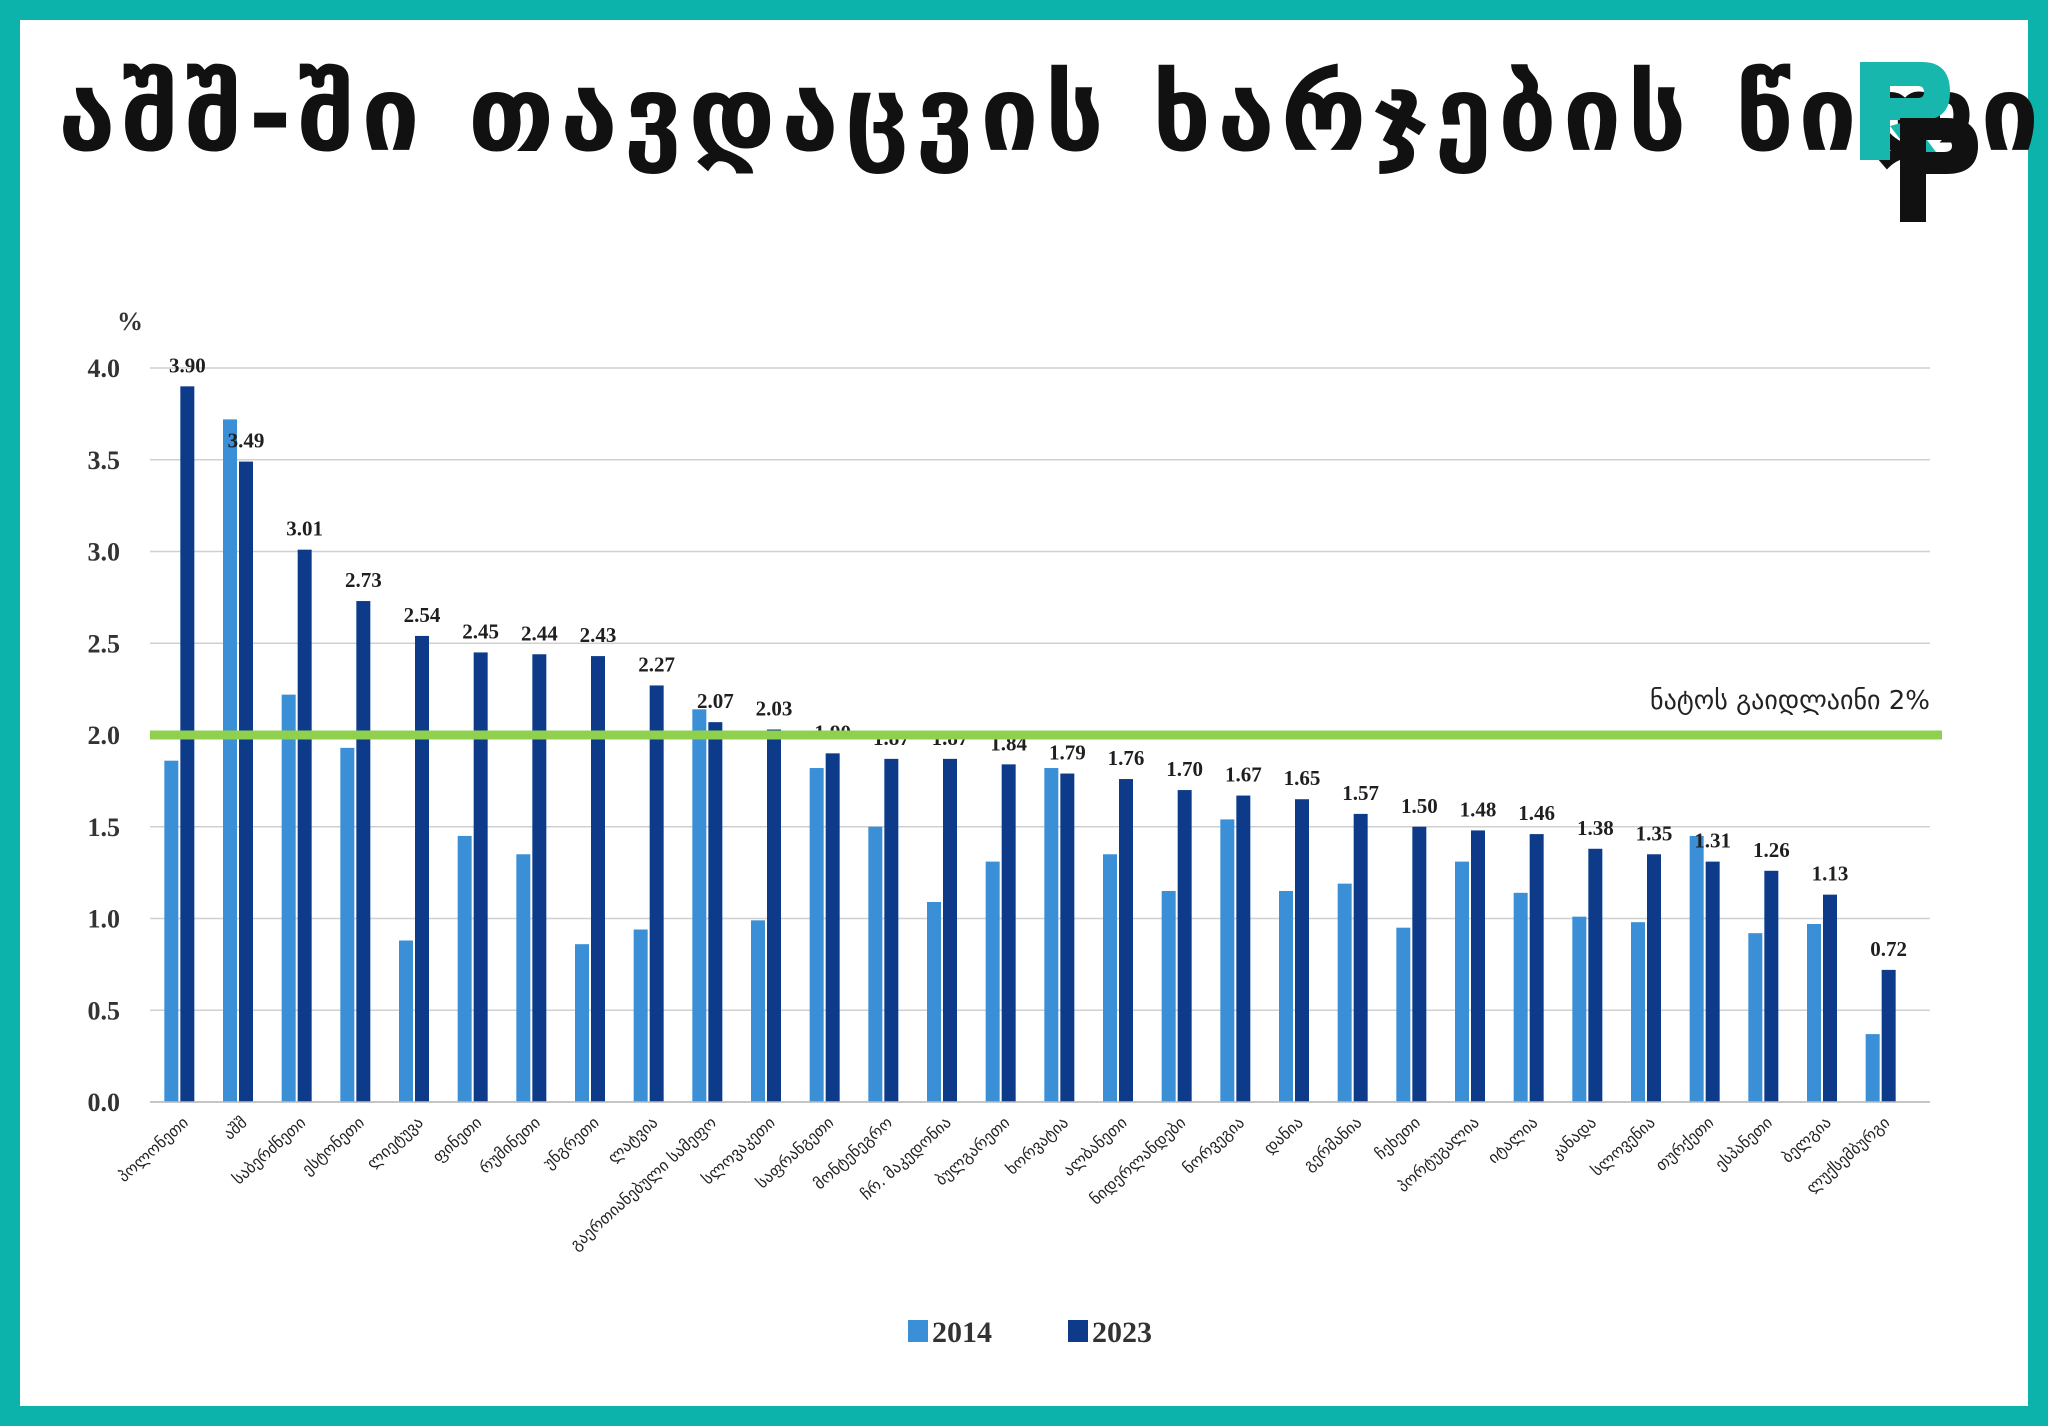 This screenshot has width=2048, height=1426. What do you see at coordinates (509, 1145) in the screenshot?
I see `x-tick-label: რუმინეთი` at bounding box center [509, 1145].